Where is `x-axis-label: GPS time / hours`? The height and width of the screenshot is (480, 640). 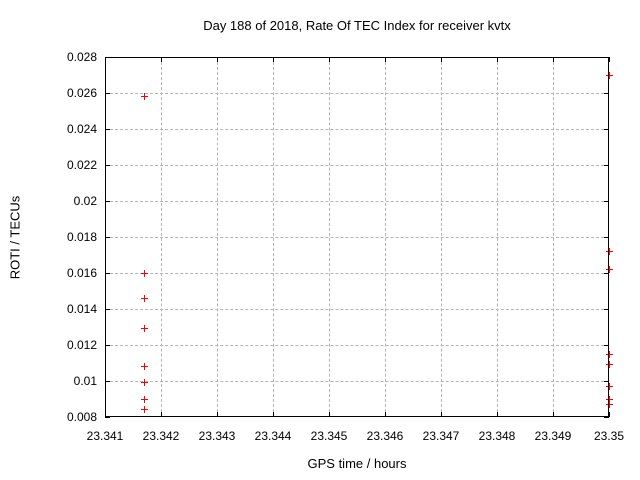
x-axis-label: GPS time / hours is located at coordinates (357, 463).